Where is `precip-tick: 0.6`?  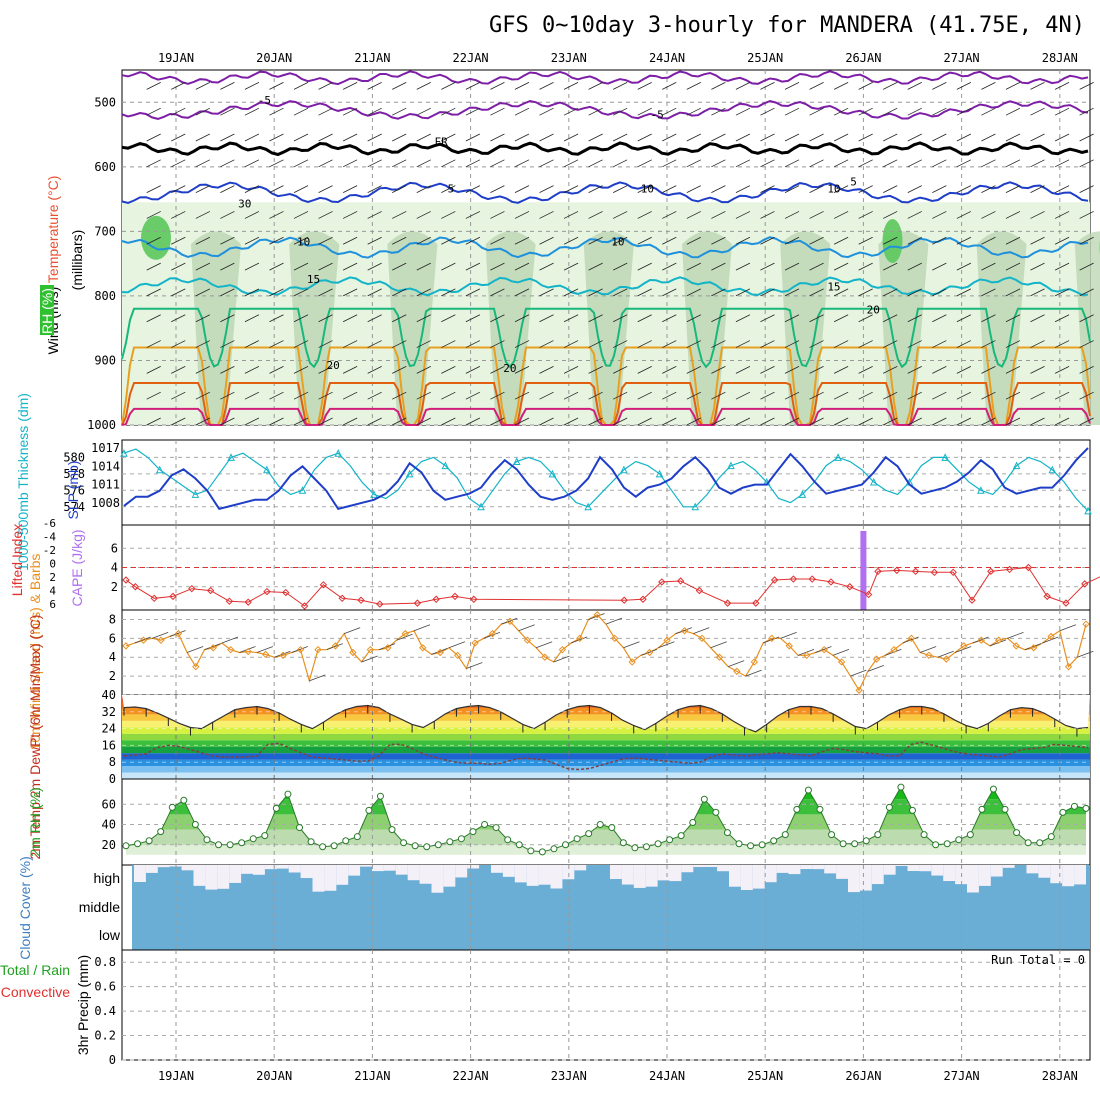
precip-tick: 0.6 is located at coordinates (105, 987).